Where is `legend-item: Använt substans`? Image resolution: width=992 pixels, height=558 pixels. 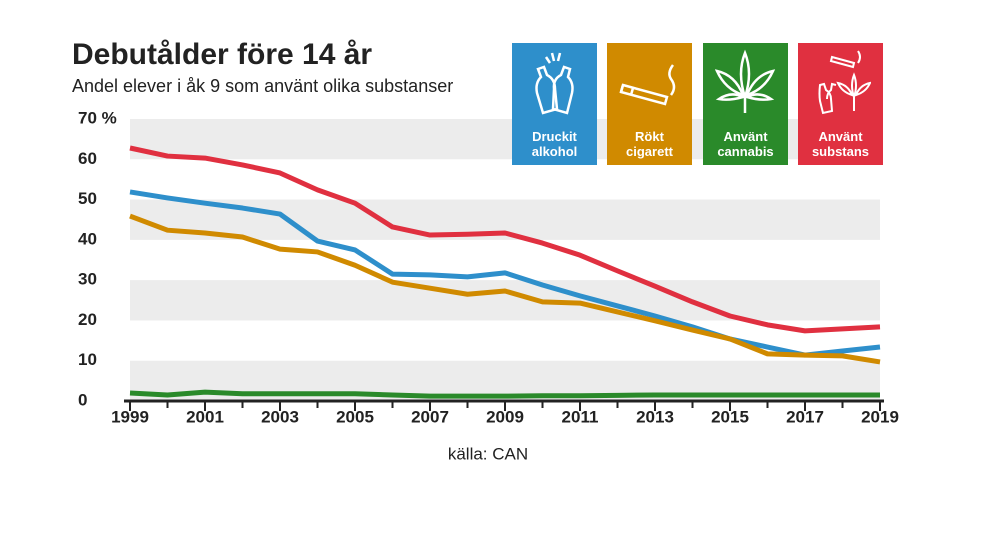
legend-item: Använt substans is located at coordinates (840, 104).